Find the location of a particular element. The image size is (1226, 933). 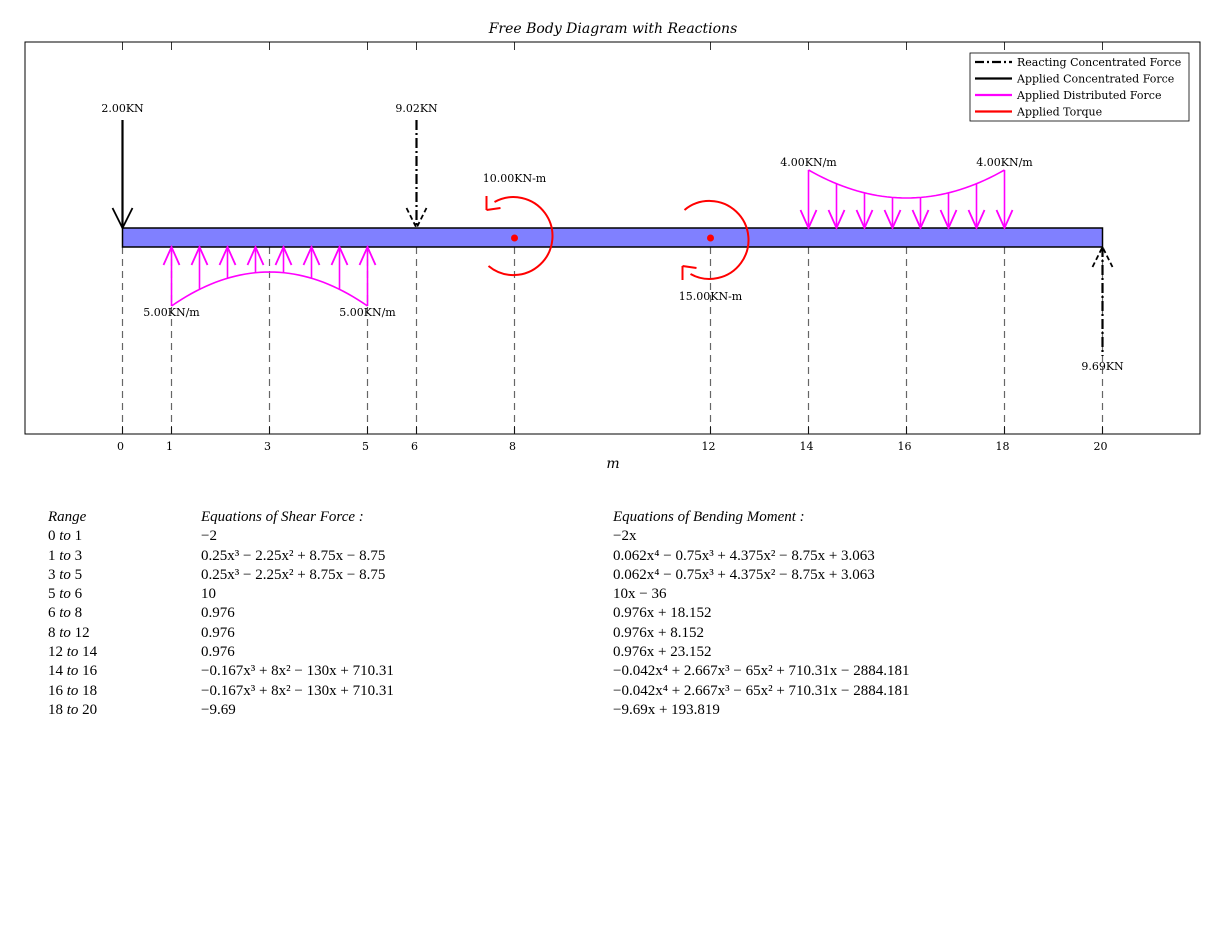

moment-equation-cell: −9.69x + 193.819 is located at coordinates (666, 709).